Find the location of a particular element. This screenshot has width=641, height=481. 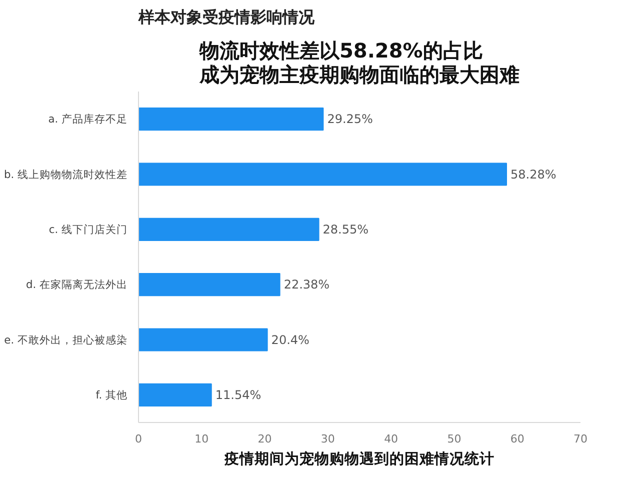

data-label: 20.4% is located at coordinates (290, 339).